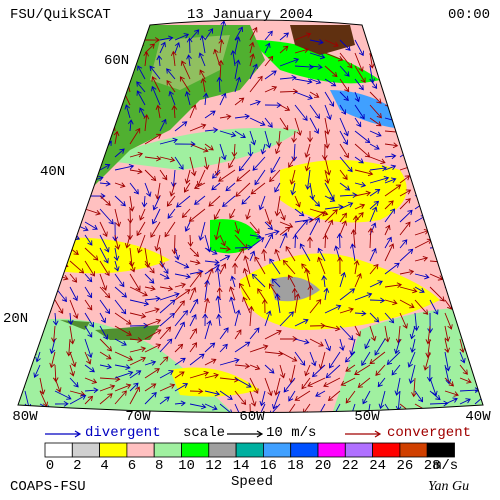  What do you see at coordinates (48, 487) in the screenshot?
I see `footer-left: COAPS-FSU` at bounding box center [48, 487].